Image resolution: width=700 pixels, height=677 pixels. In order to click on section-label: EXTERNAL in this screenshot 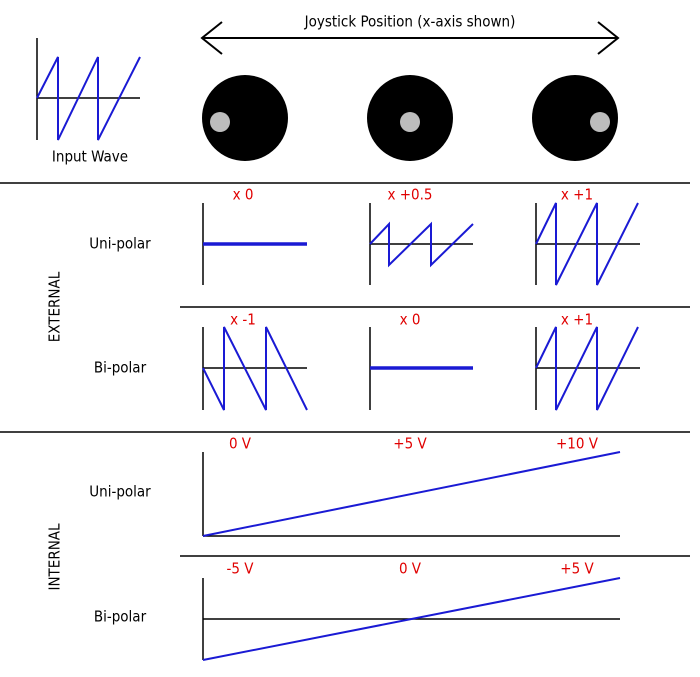, I will do `click(55, 306)`.